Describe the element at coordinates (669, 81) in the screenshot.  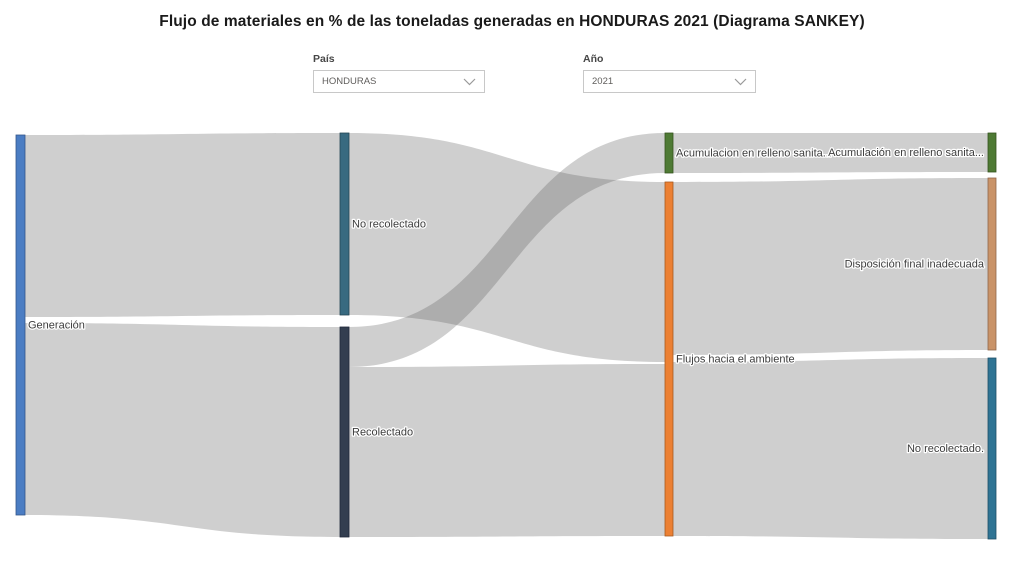
I see `anio-dropdown: 2021` at that location.